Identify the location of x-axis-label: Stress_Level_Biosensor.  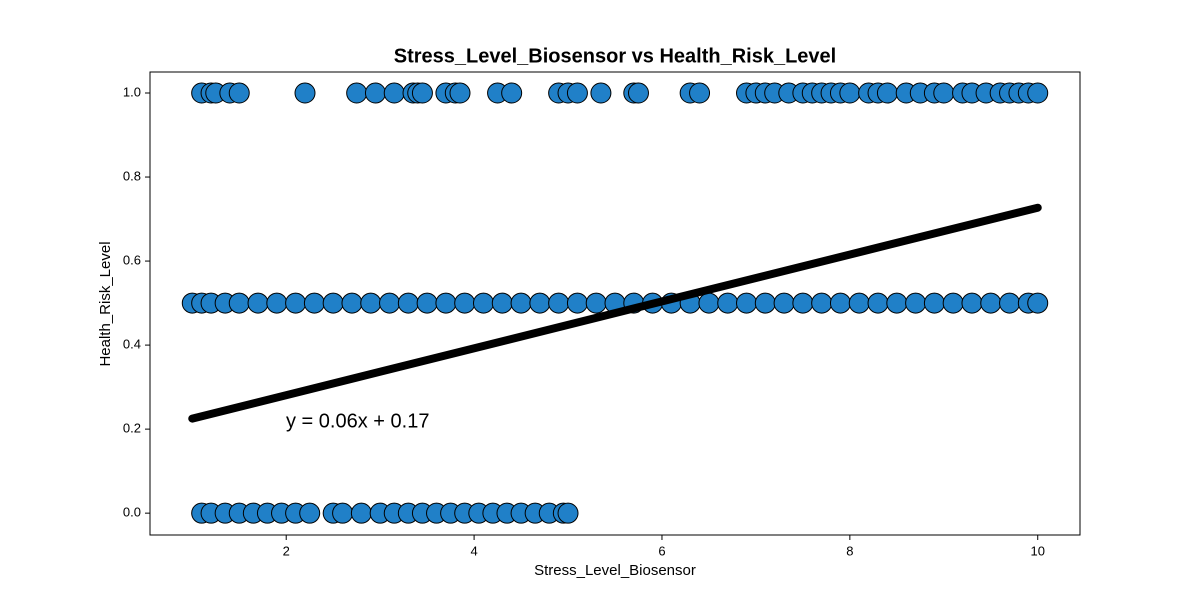
(615, 570).